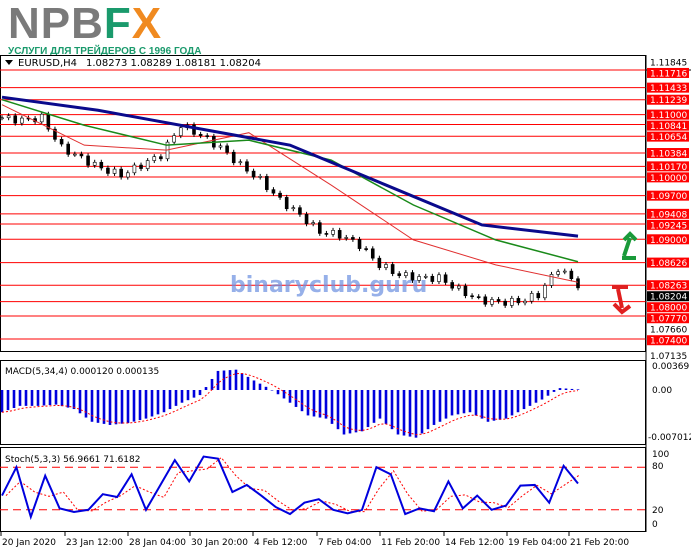 The height and width of the screenshot is (549, 691). I want to click on stoch-tick: 0, so click(655, 525).